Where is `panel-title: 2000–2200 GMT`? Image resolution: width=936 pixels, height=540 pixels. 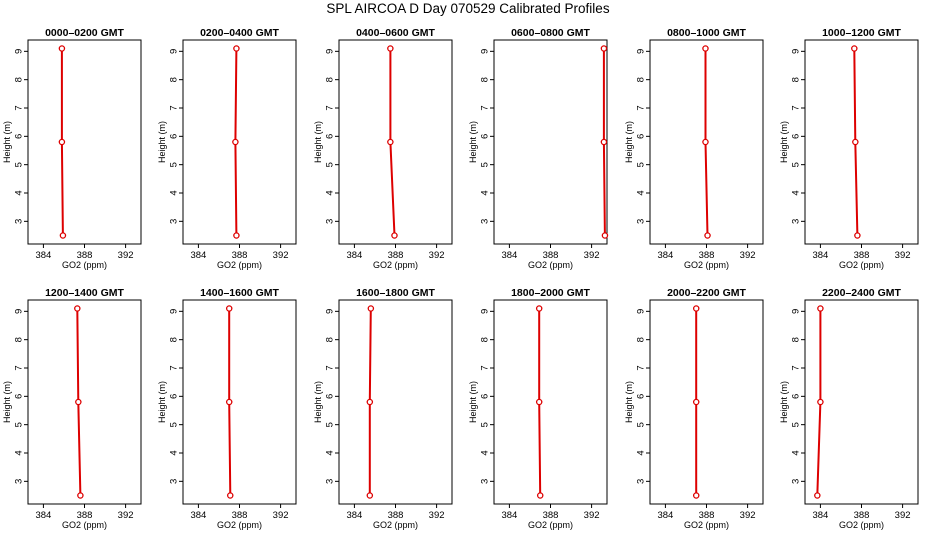
panel-title: 2000–2200 GMT is located at coordinates (706, 293).